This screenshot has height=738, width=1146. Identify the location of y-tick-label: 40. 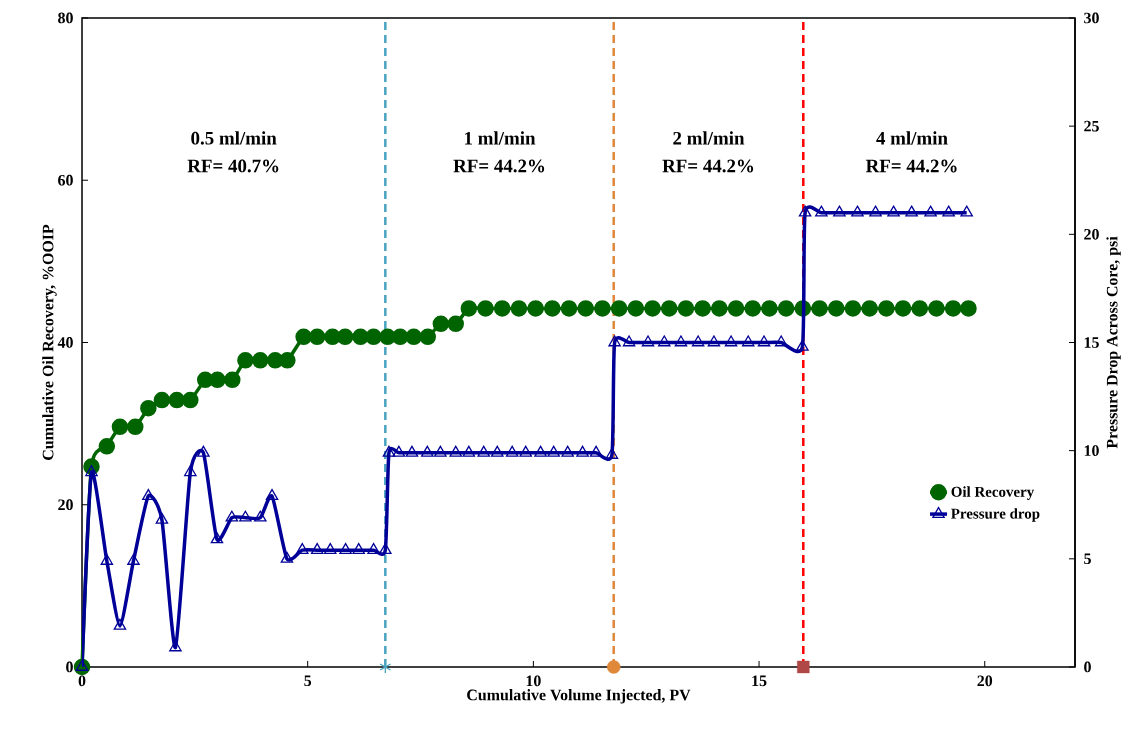
(65, 342).